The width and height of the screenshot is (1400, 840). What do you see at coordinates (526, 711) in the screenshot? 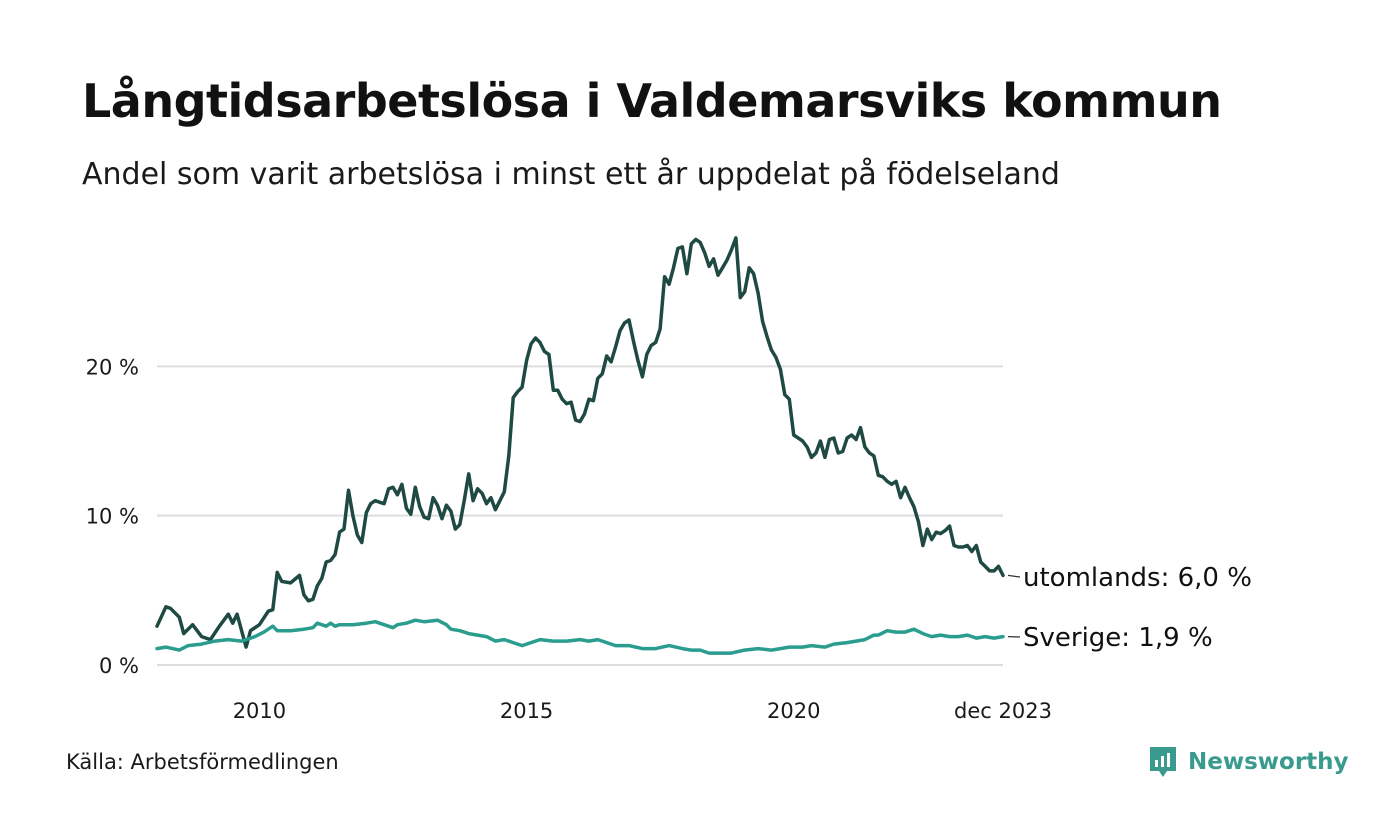
I see `x-tick-label: 2015` at bounding box center [526, 711].